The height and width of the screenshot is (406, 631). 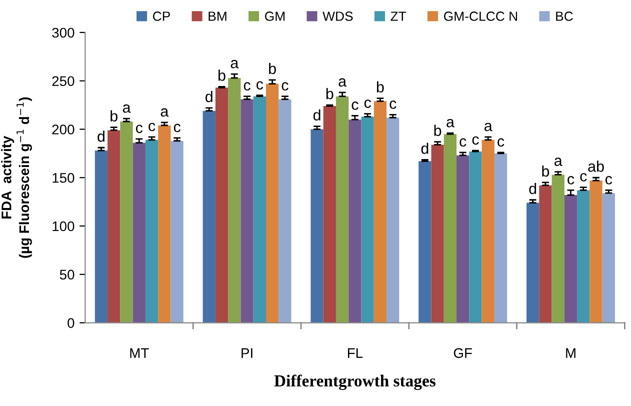 What do you see at coordinates (355, 382) in the screenshot?
I see `x-axis-title: Differentgrowth stages` at bounding box center [355, 382].